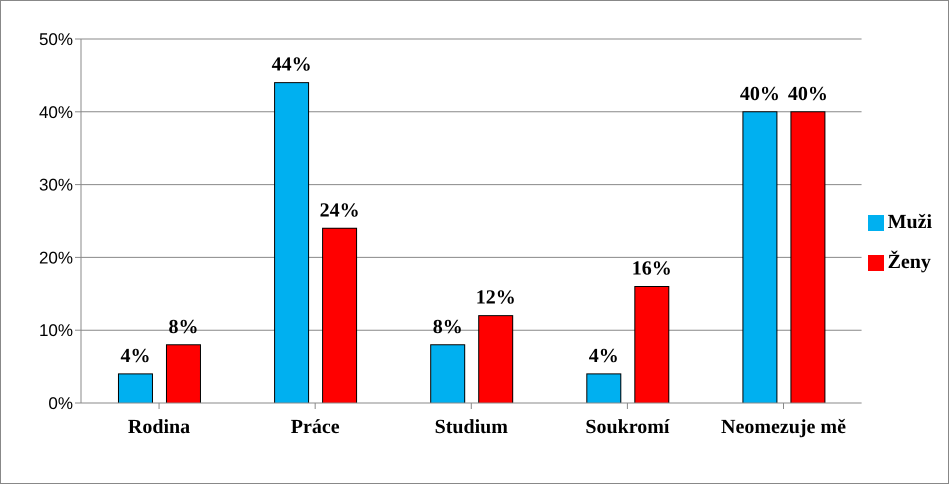 This screenshot has height=484, width=949. I want to click on data-label: 12%, so click(496, 297).